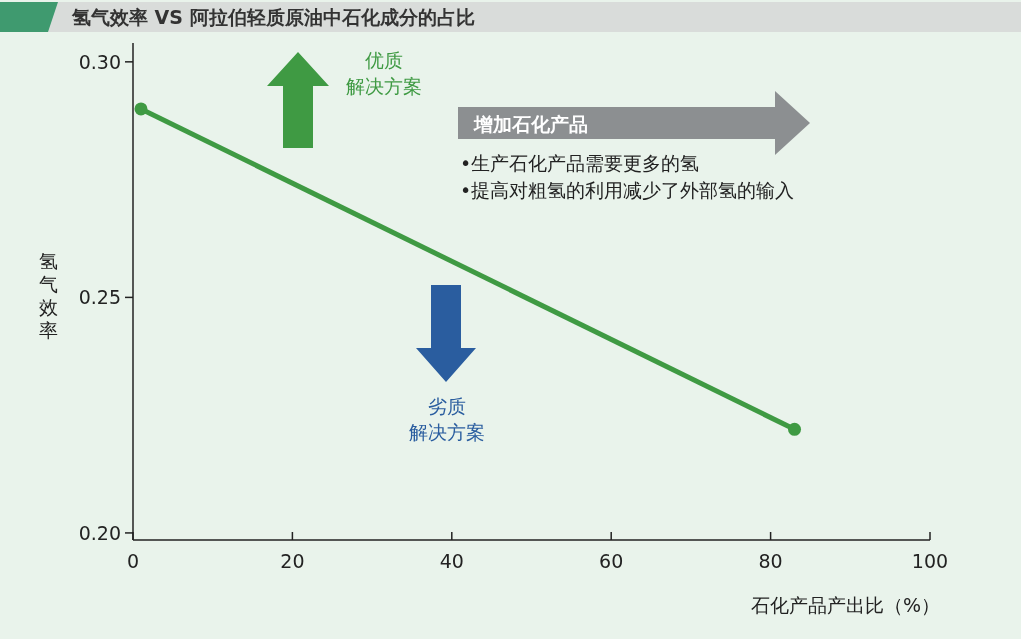 This screenshot has width=1021, height=639. What do you see at coordinates (627, 190) in the screenshot?
I see `annotation: •提高对粗氢的利用减少了外部氢的输入` at bounding box center [627, 190].